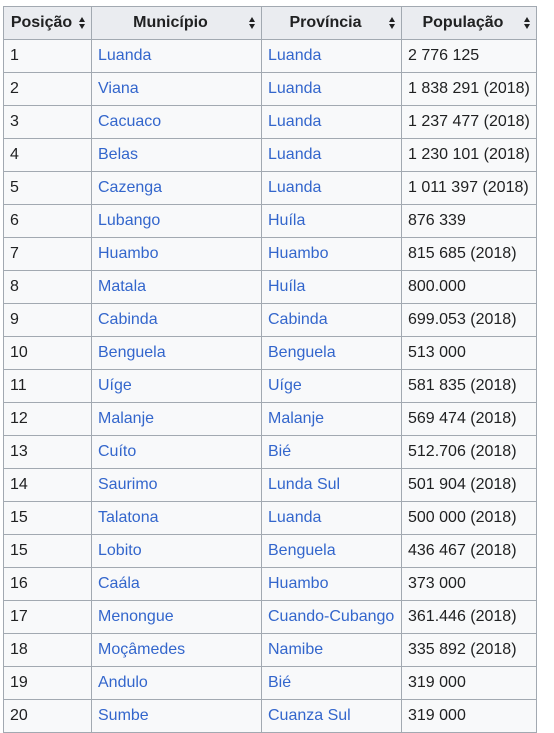 The height and width of the screenshot is (733, 554). I want to click on municipio-link: Sumbe, so click(123, 715).